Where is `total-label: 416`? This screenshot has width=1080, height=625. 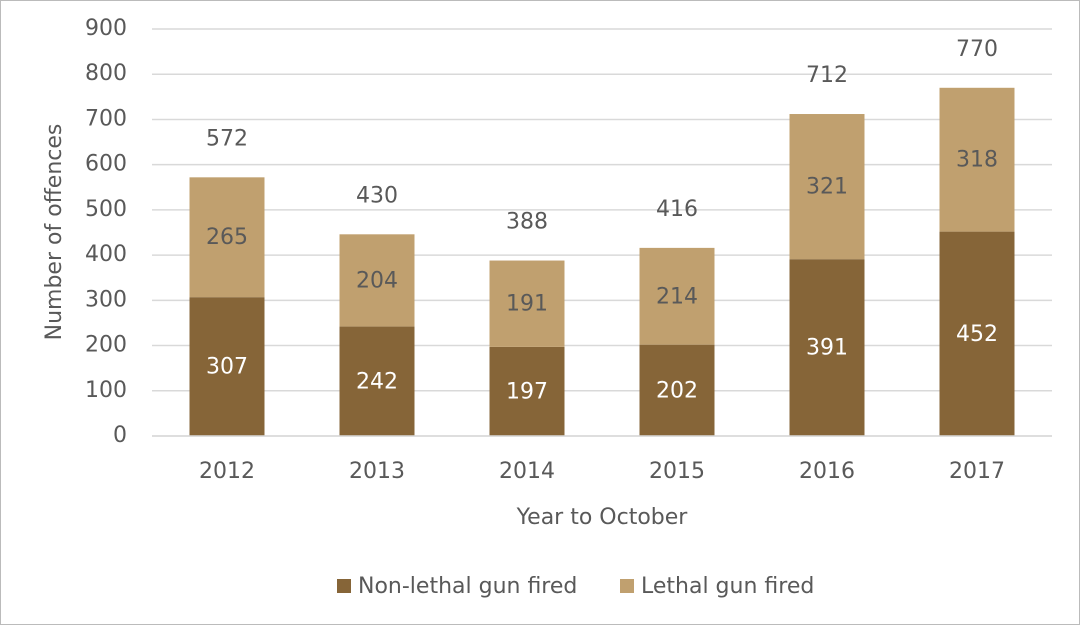 total-label: 416 is located at coordinates (677, 209).